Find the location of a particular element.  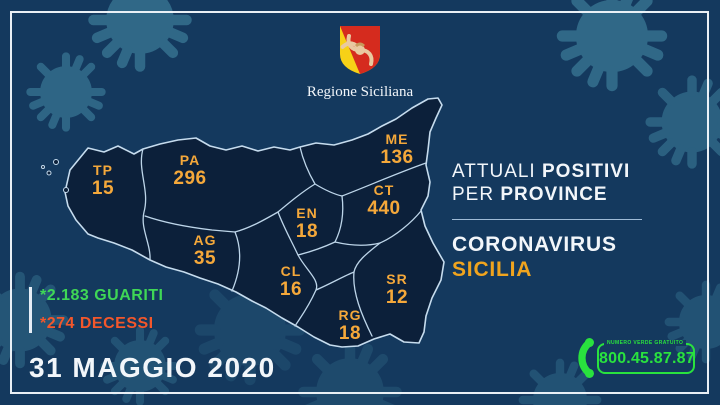

hotline-badge: NUMERO VERDE GRATUITO 800.45.87.87 is located at coordinates (634, 358).